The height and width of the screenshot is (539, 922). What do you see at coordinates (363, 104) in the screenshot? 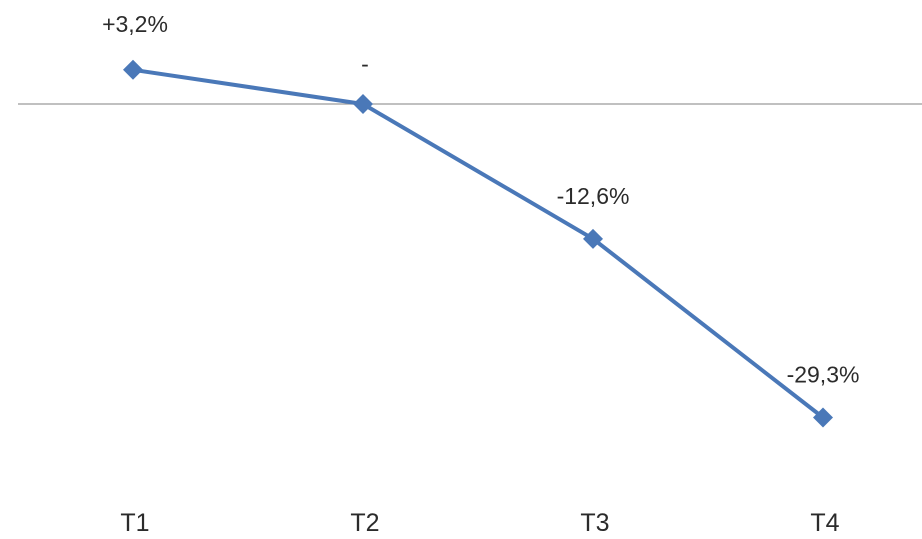
I see `marker-t2` at bounding box center [363, 104].